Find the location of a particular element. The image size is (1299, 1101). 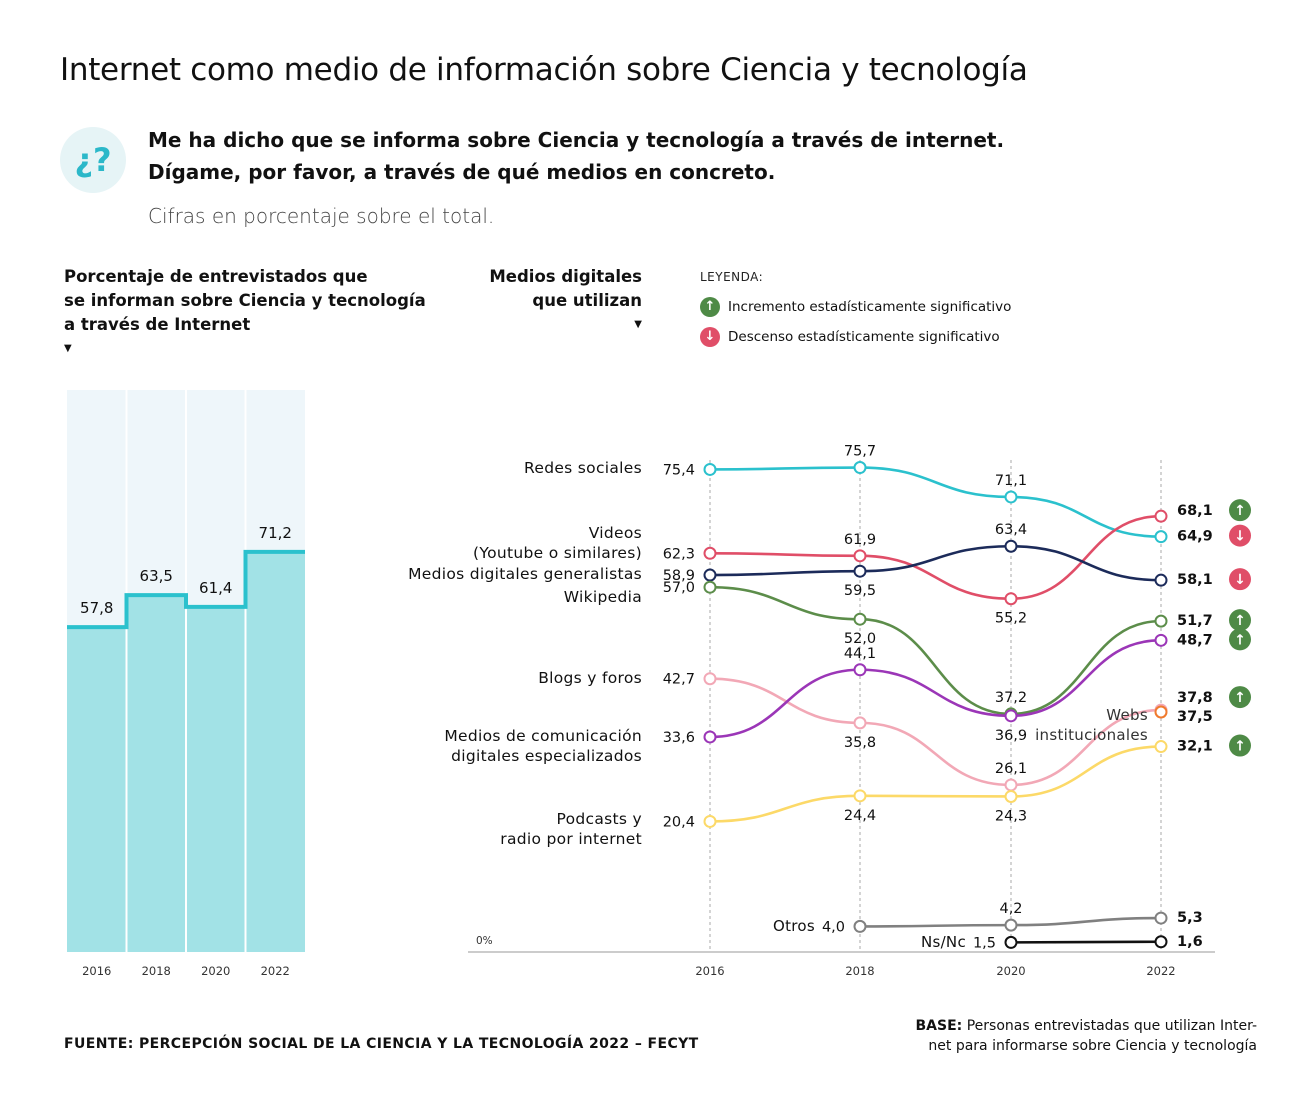

arrow-down-icon: ↓ is located at coordinates (710, 337).